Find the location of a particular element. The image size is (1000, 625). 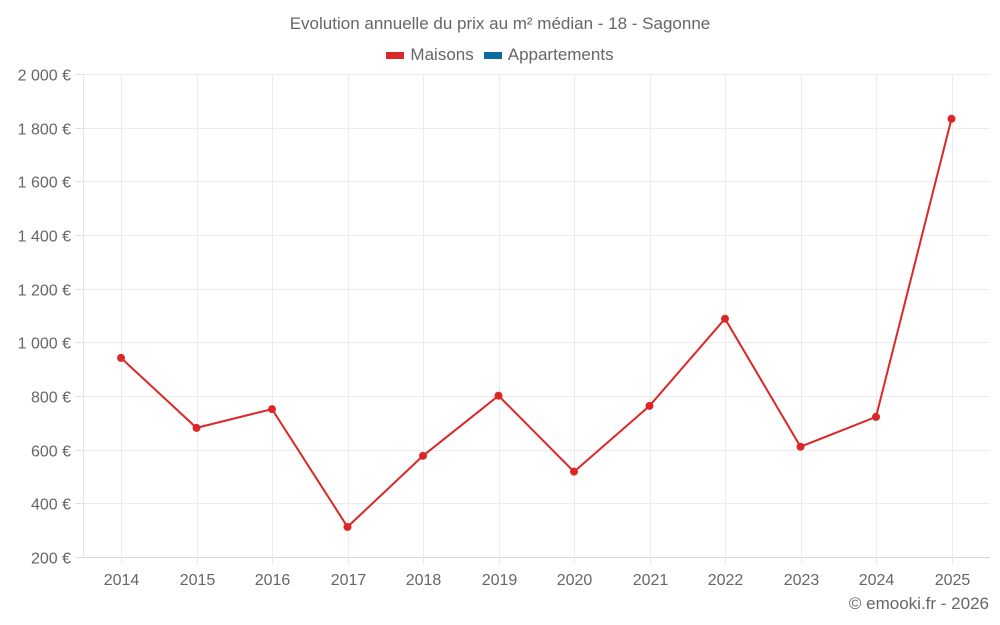

x-tick-label: 2020 is located at coordinates (575, 580).